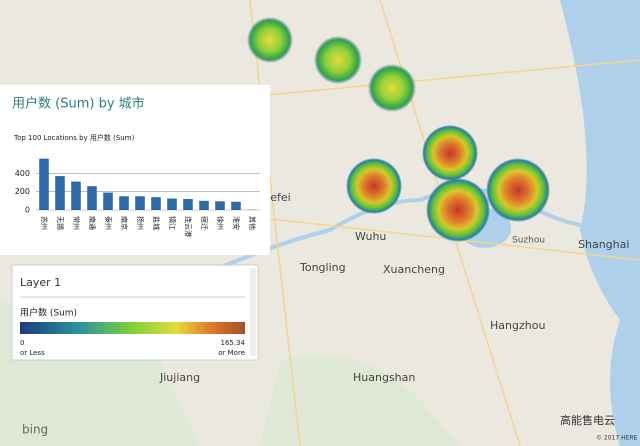 This screenshot has height=446, width=640. What do you see at coordinates (156, 223) in the screenshot?
I see `x-tick-label: 盐城` at bounding box center [156, 223].